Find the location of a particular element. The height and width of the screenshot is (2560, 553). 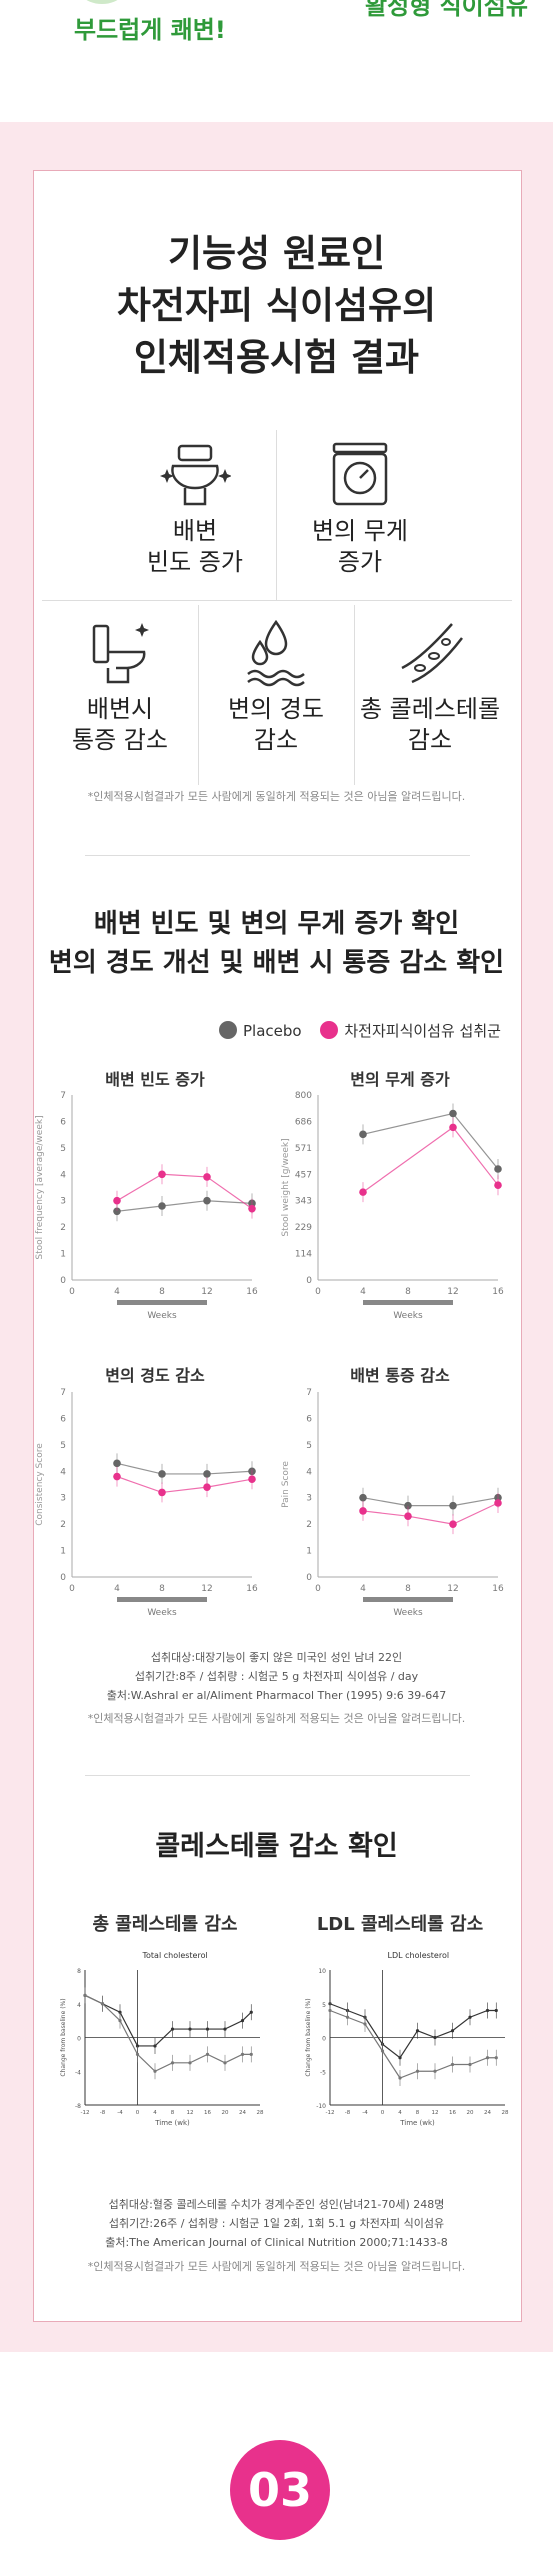

y-tick-label: -5 is located at coordinates (323, 2072).